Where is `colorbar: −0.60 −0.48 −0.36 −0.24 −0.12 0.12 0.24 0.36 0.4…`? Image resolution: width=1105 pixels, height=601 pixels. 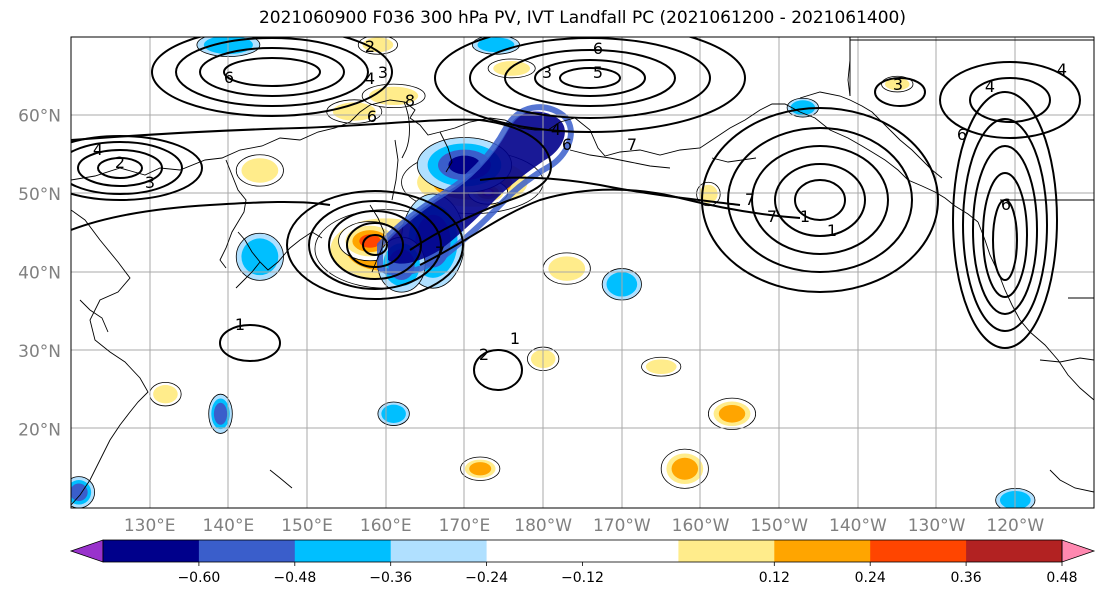 colorbar: −0.60 −0.48 −0.36 −0.24 −0.12 0.12 0.24 0.36 0.4… is located at coordinates (582, 562).